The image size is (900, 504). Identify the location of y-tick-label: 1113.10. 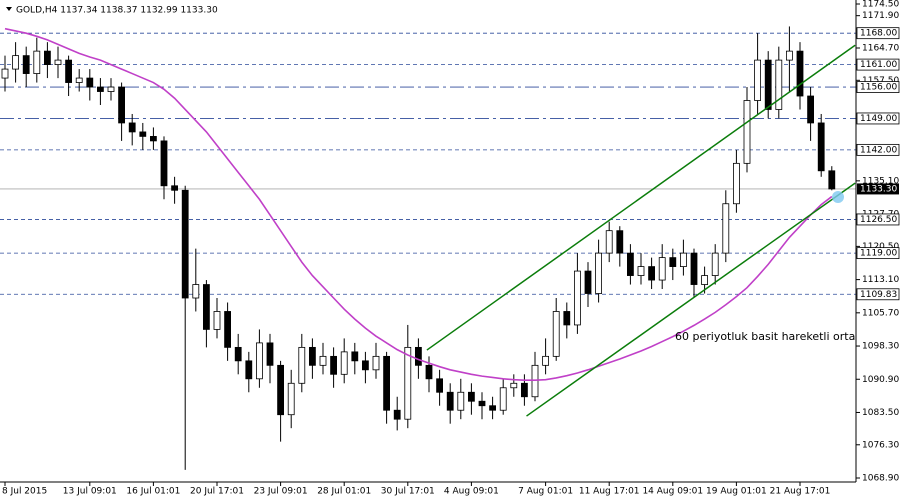
(880, 280).